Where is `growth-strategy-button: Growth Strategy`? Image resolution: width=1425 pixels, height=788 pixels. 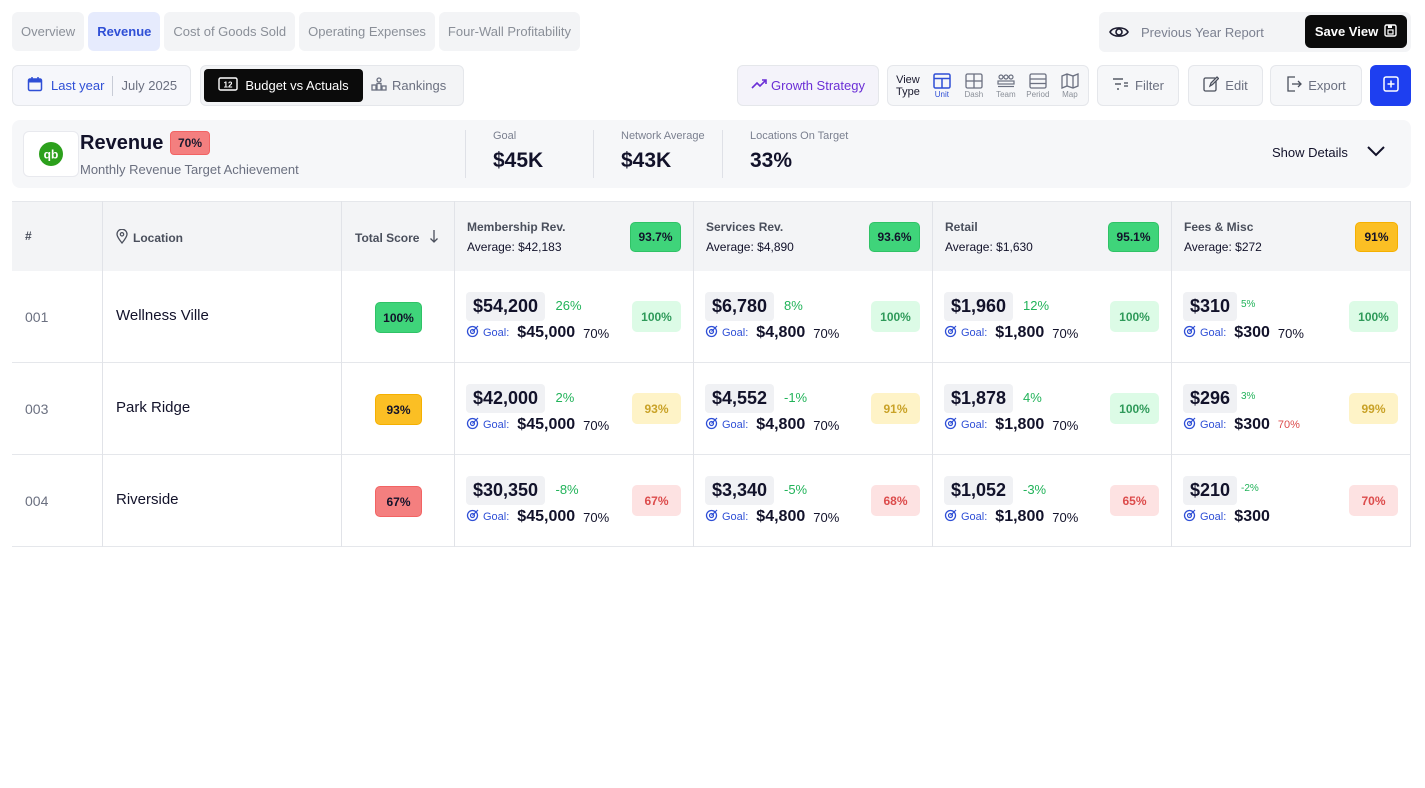 growth-strategy-button: Growth Strategy is located at coordinates (808, 85).